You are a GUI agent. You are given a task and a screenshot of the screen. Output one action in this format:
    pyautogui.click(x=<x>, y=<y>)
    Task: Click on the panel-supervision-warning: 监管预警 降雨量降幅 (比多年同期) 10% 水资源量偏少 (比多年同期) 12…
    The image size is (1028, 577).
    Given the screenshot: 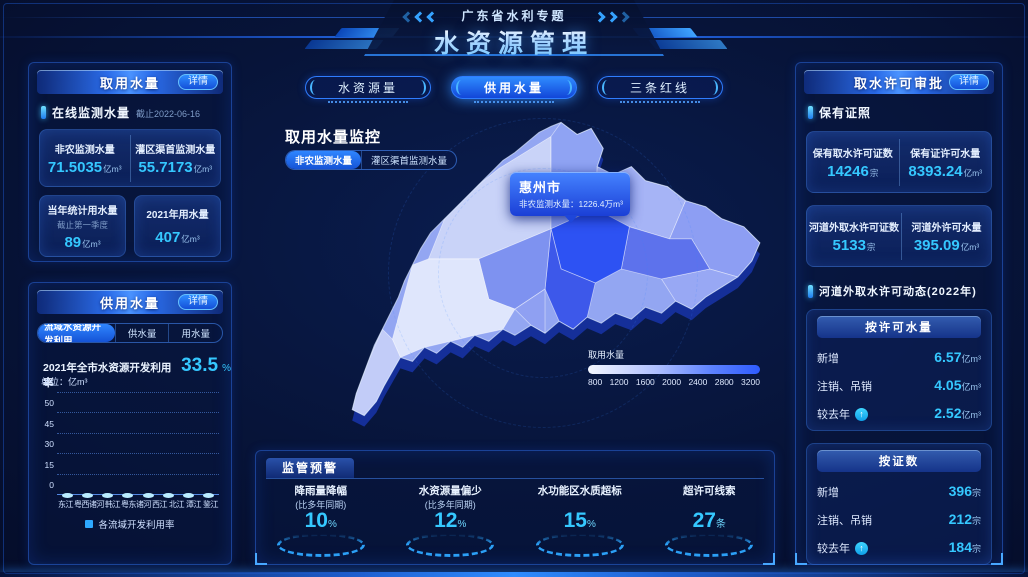 What is the action you would take?
    pyautogui.click(x=515, y=507)
    